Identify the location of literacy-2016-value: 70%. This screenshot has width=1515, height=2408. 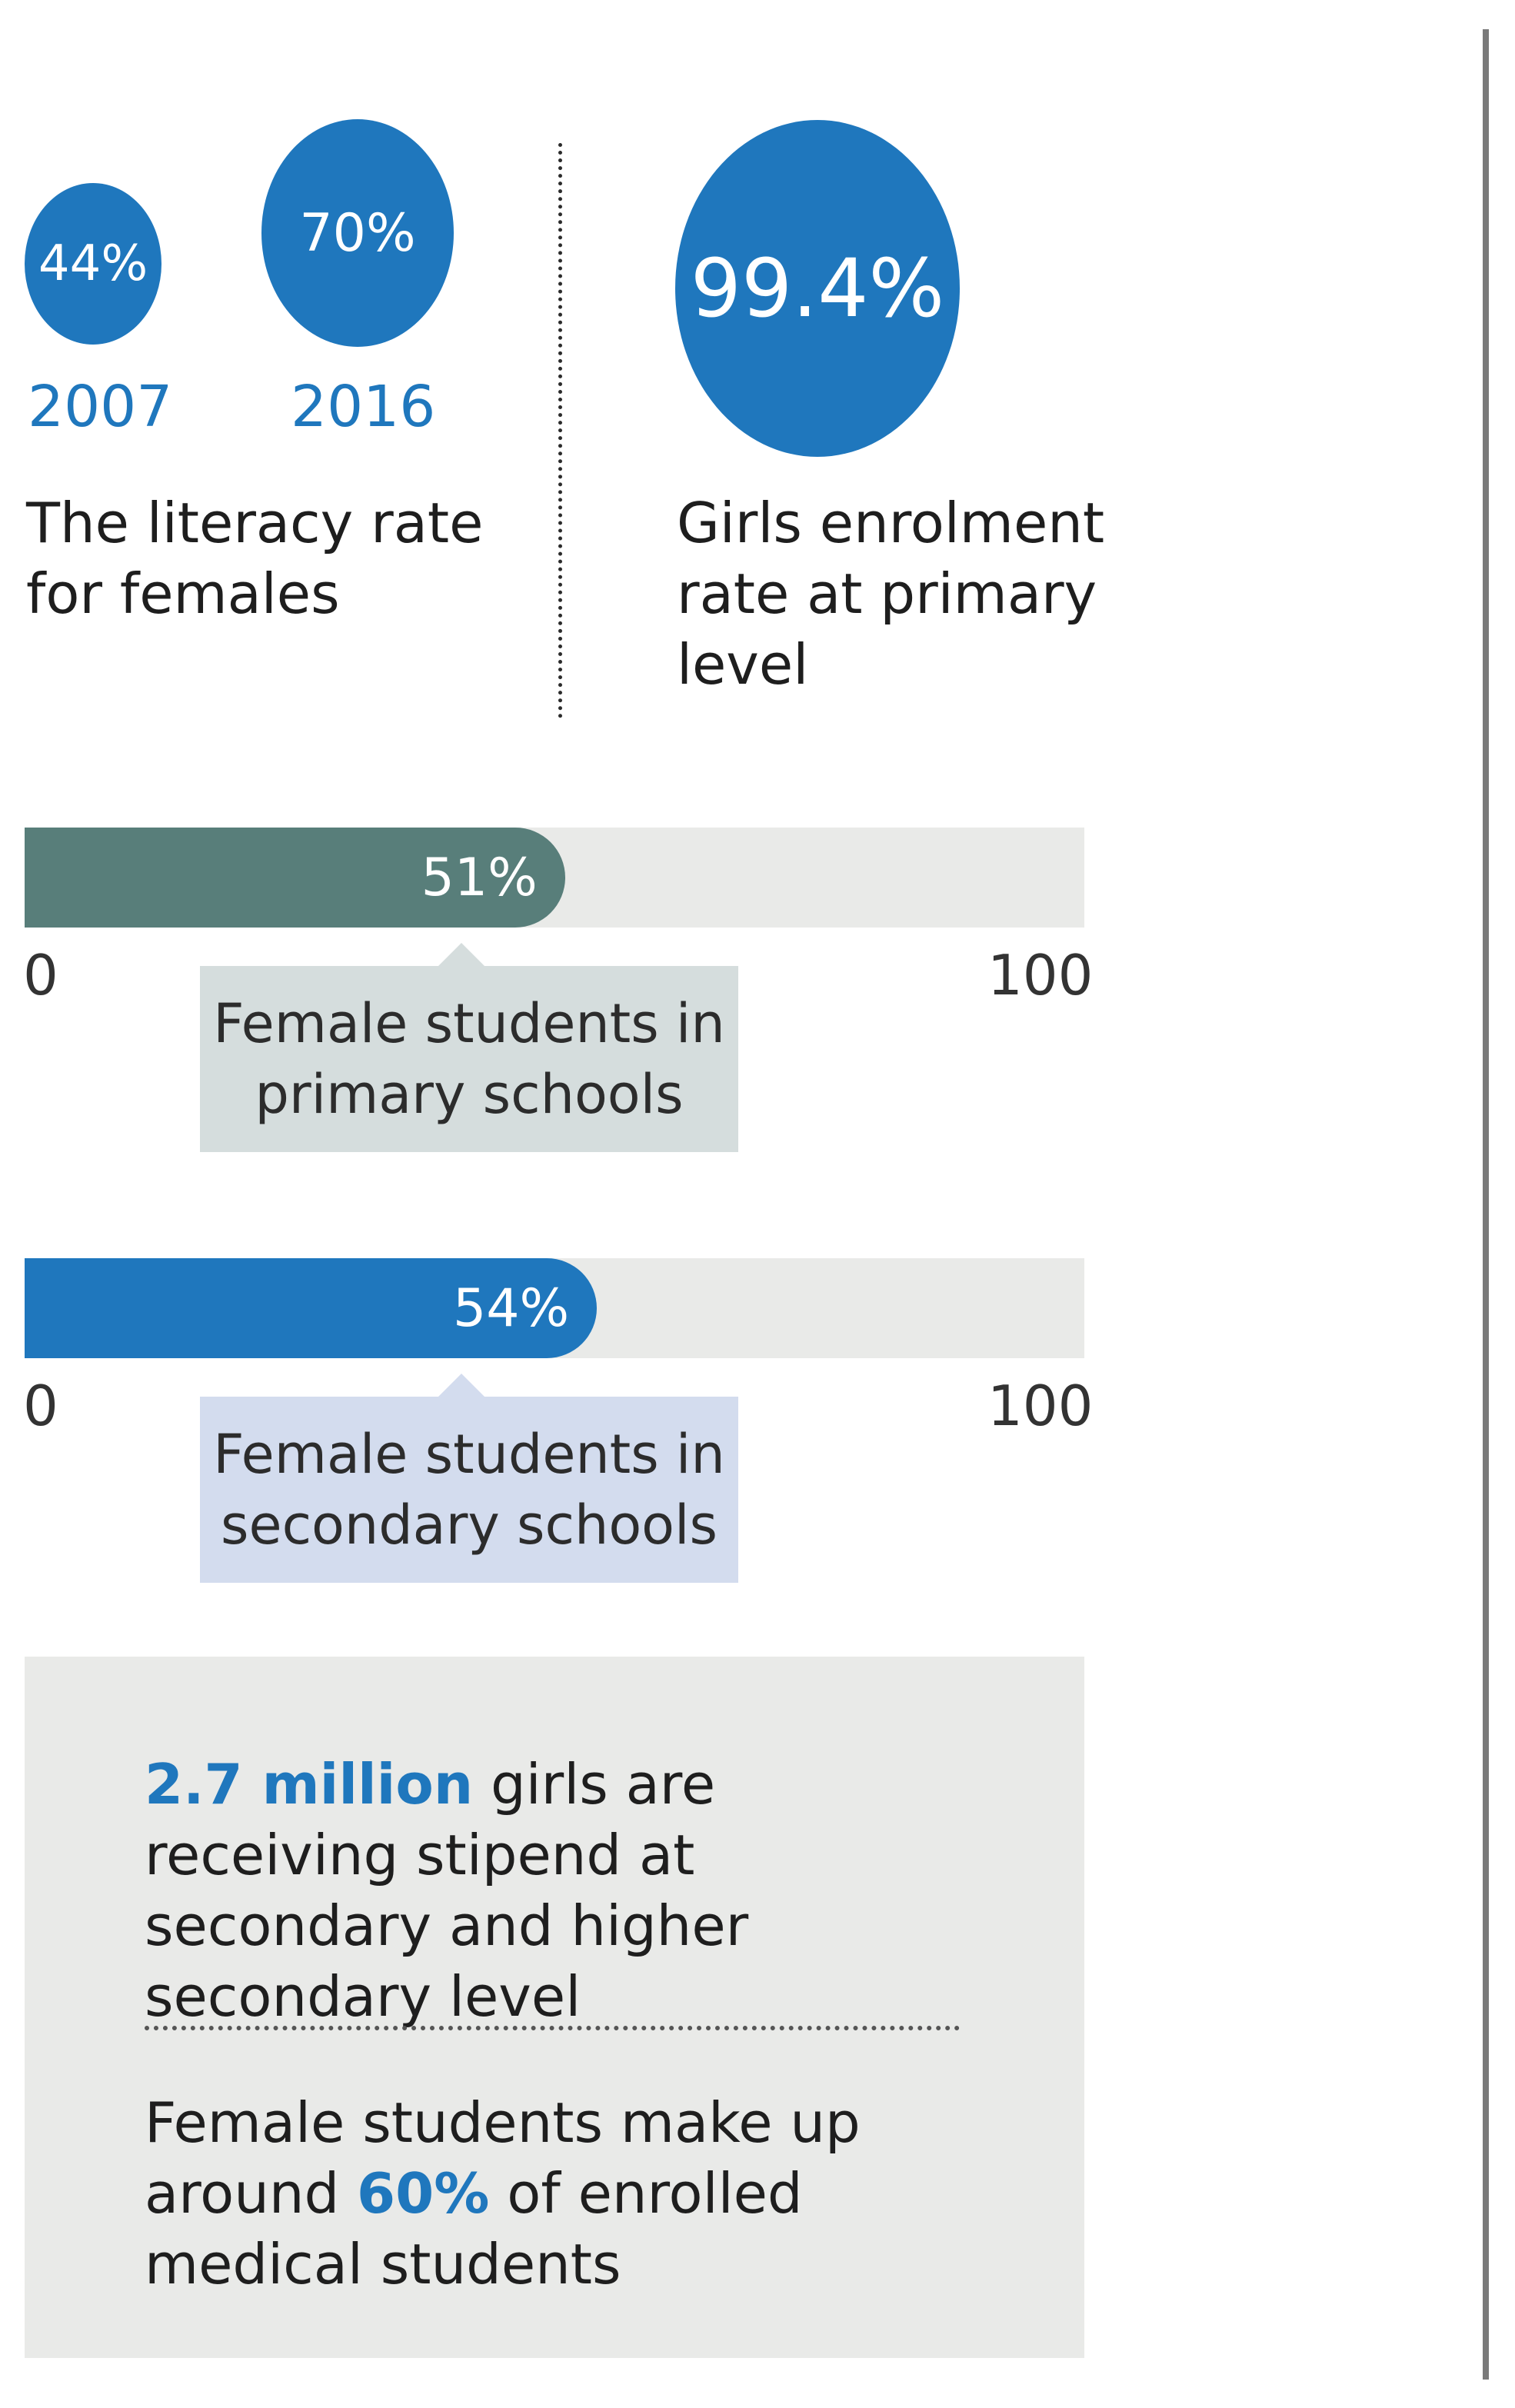
(357, 233).